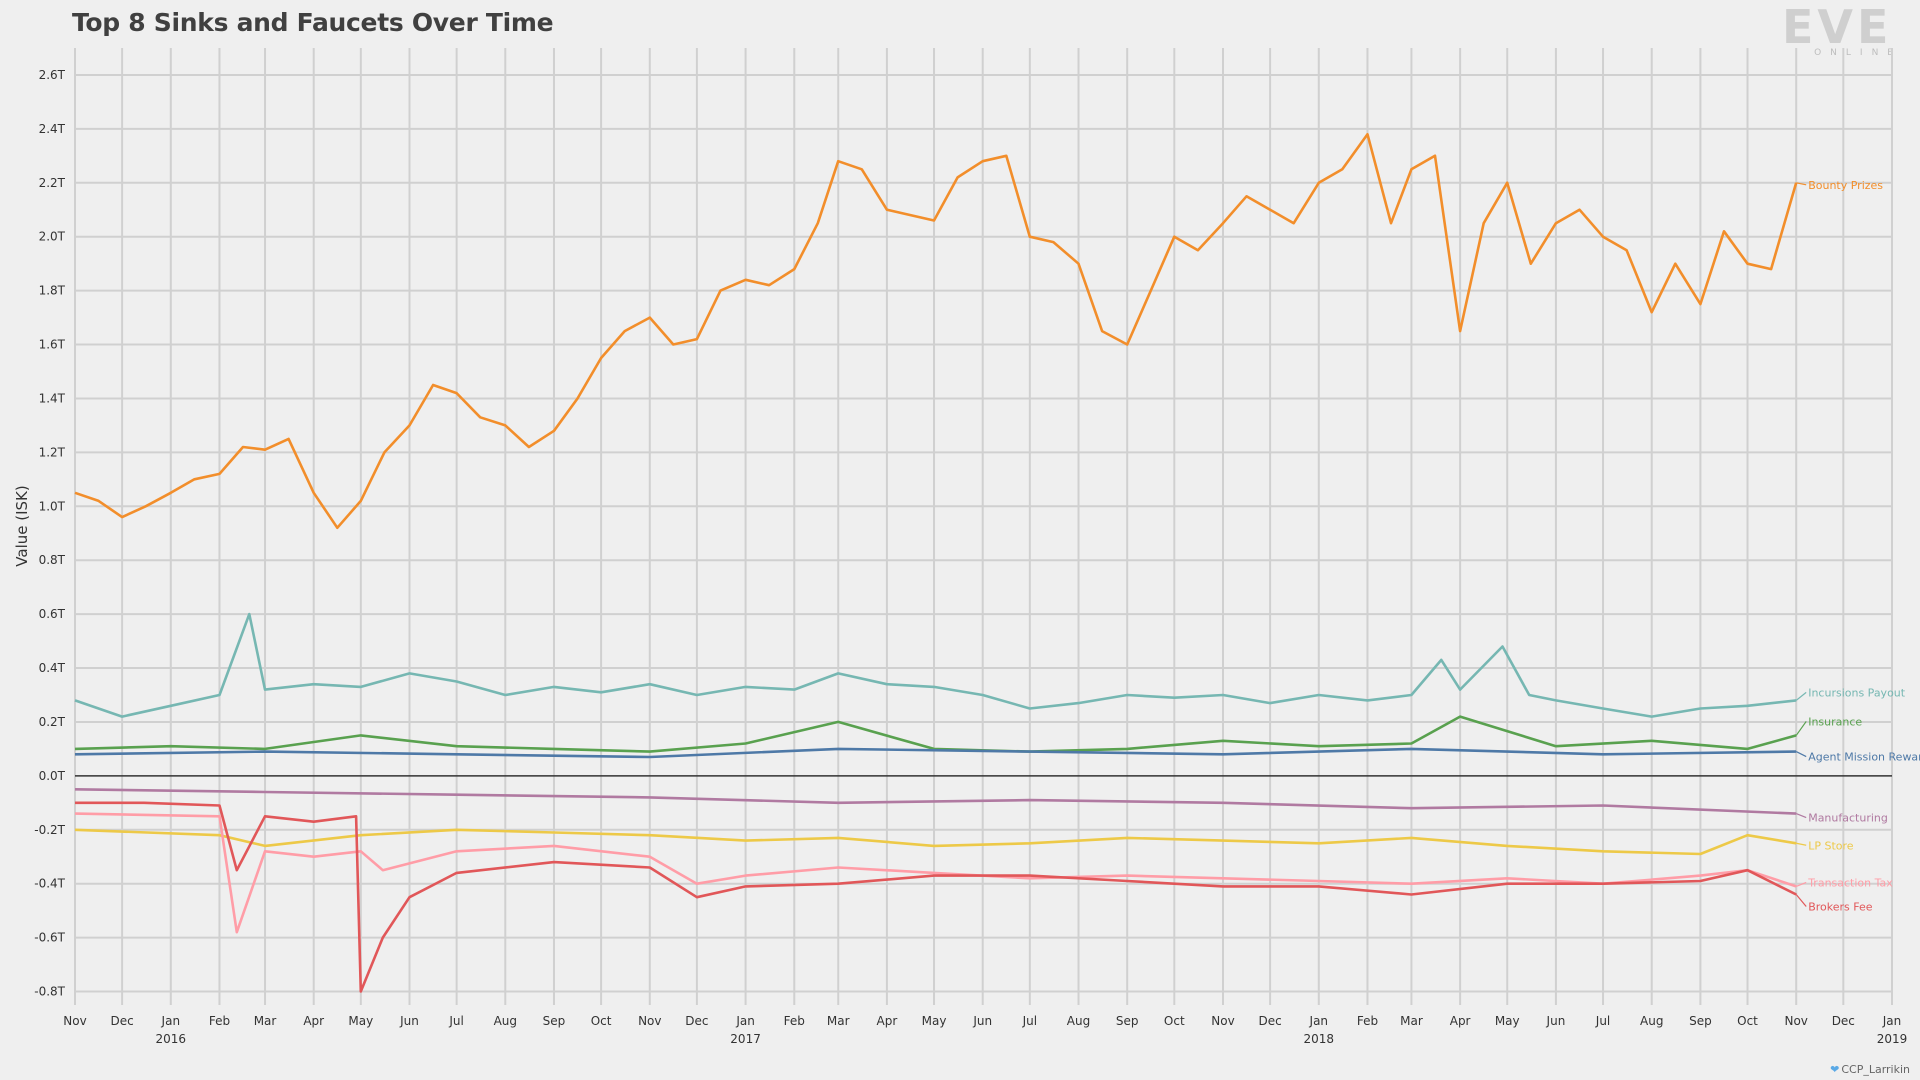 This screenshot has height=1080, width=1920. What do you see at coordinates (52, 183) in the screenshot?
I see `y-tick-label: 2.2T` at bounding box center [52, 183].